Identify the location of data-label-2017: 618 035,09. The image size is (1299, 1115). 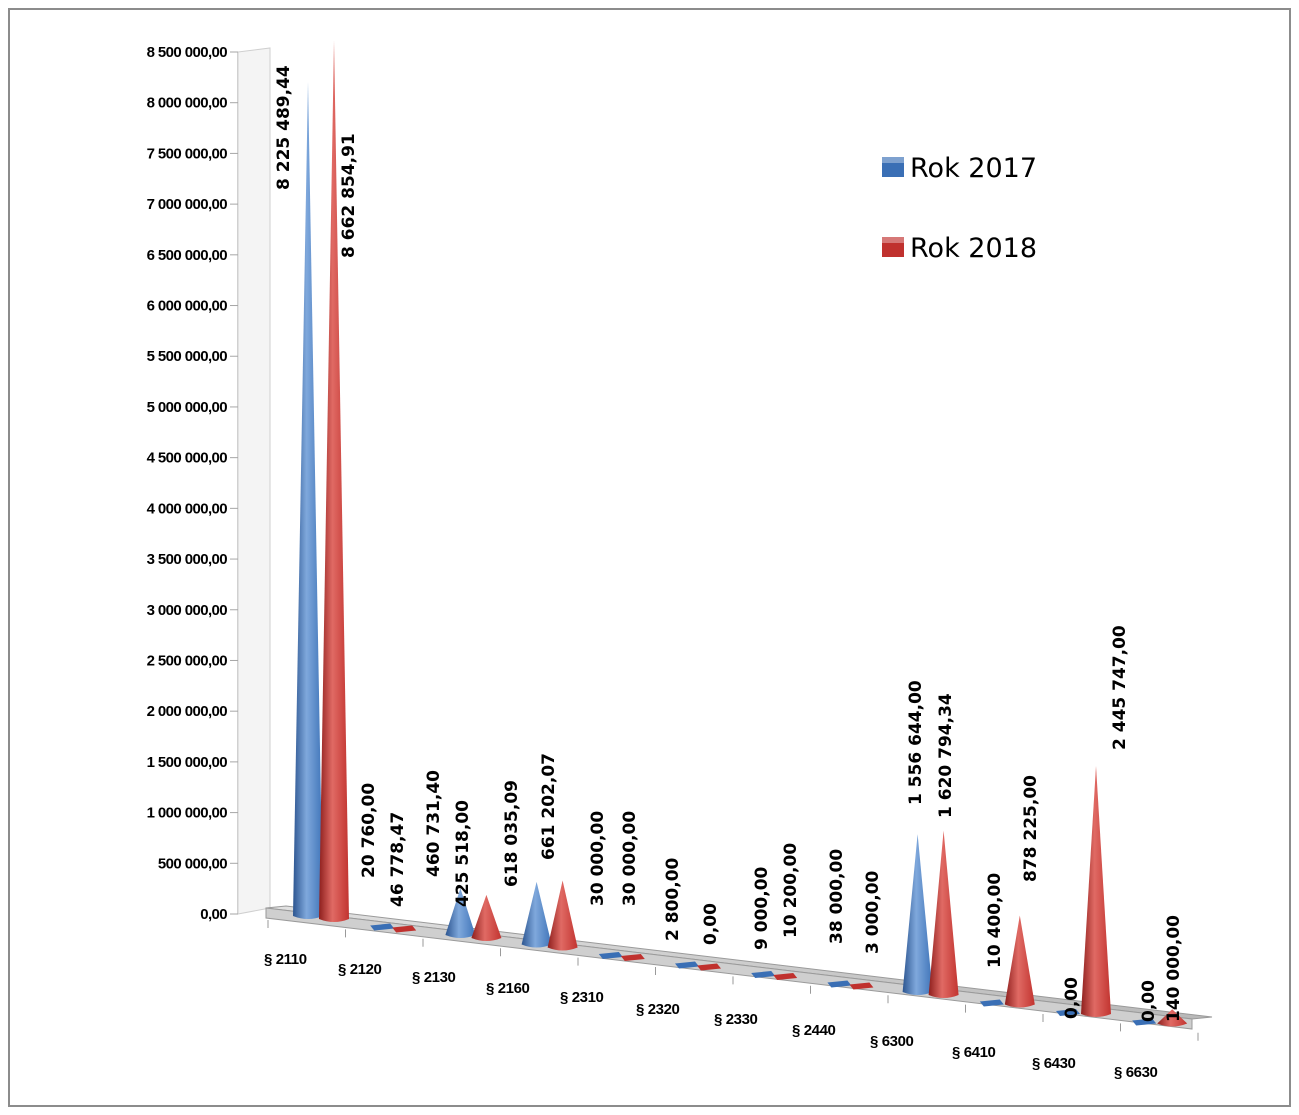
(512, 833).